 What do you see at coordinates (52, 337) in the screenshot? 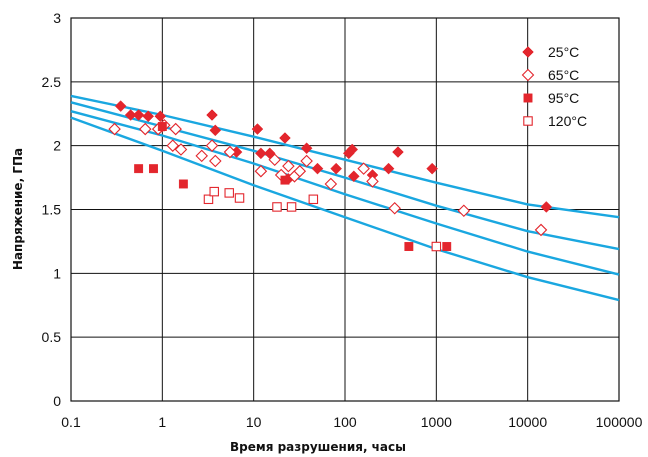
I see `y-tick-label: 0.5` at bounding box center [52, 337].